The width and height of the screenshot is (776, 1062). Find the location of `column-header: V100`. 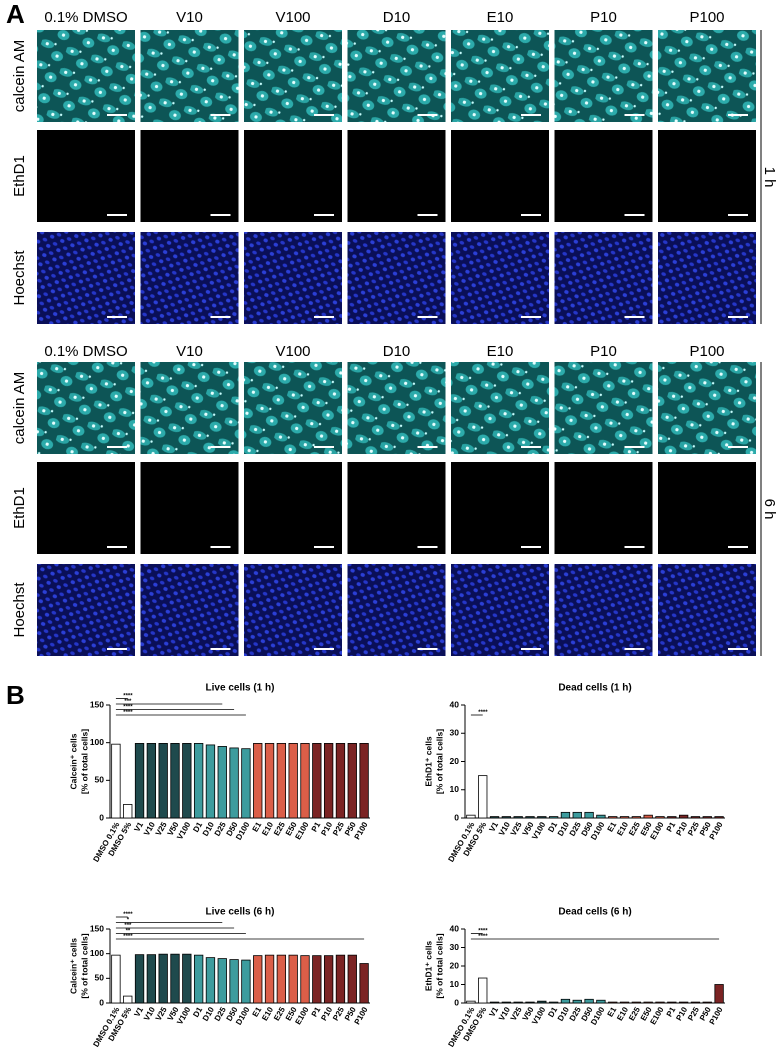

column-header: V100 is located at coordinates (292, 351).